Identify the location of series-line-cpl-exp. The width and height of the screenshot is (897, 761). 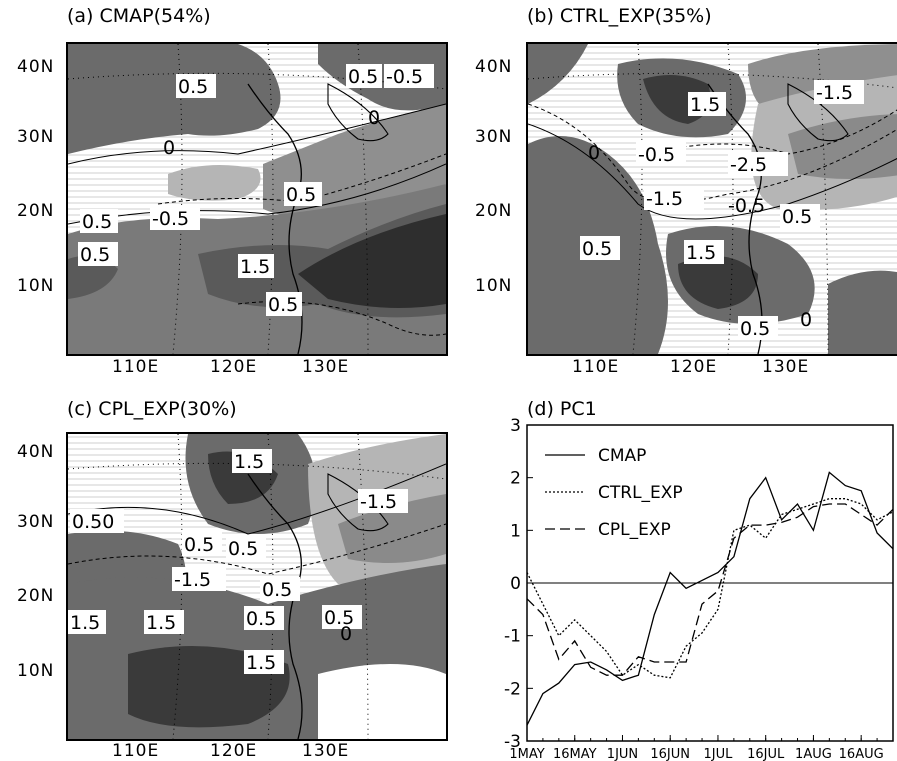
(710, 589).